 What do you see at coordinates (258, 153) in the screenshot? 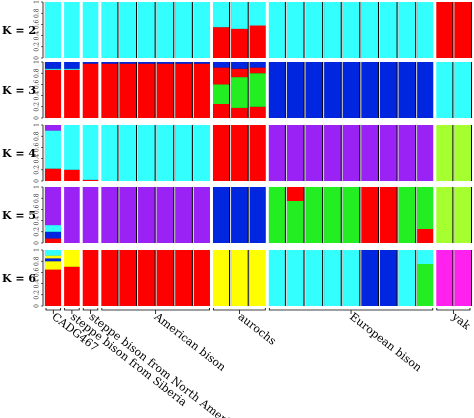
I see `panel-k4` at bounding box center [258, 153].